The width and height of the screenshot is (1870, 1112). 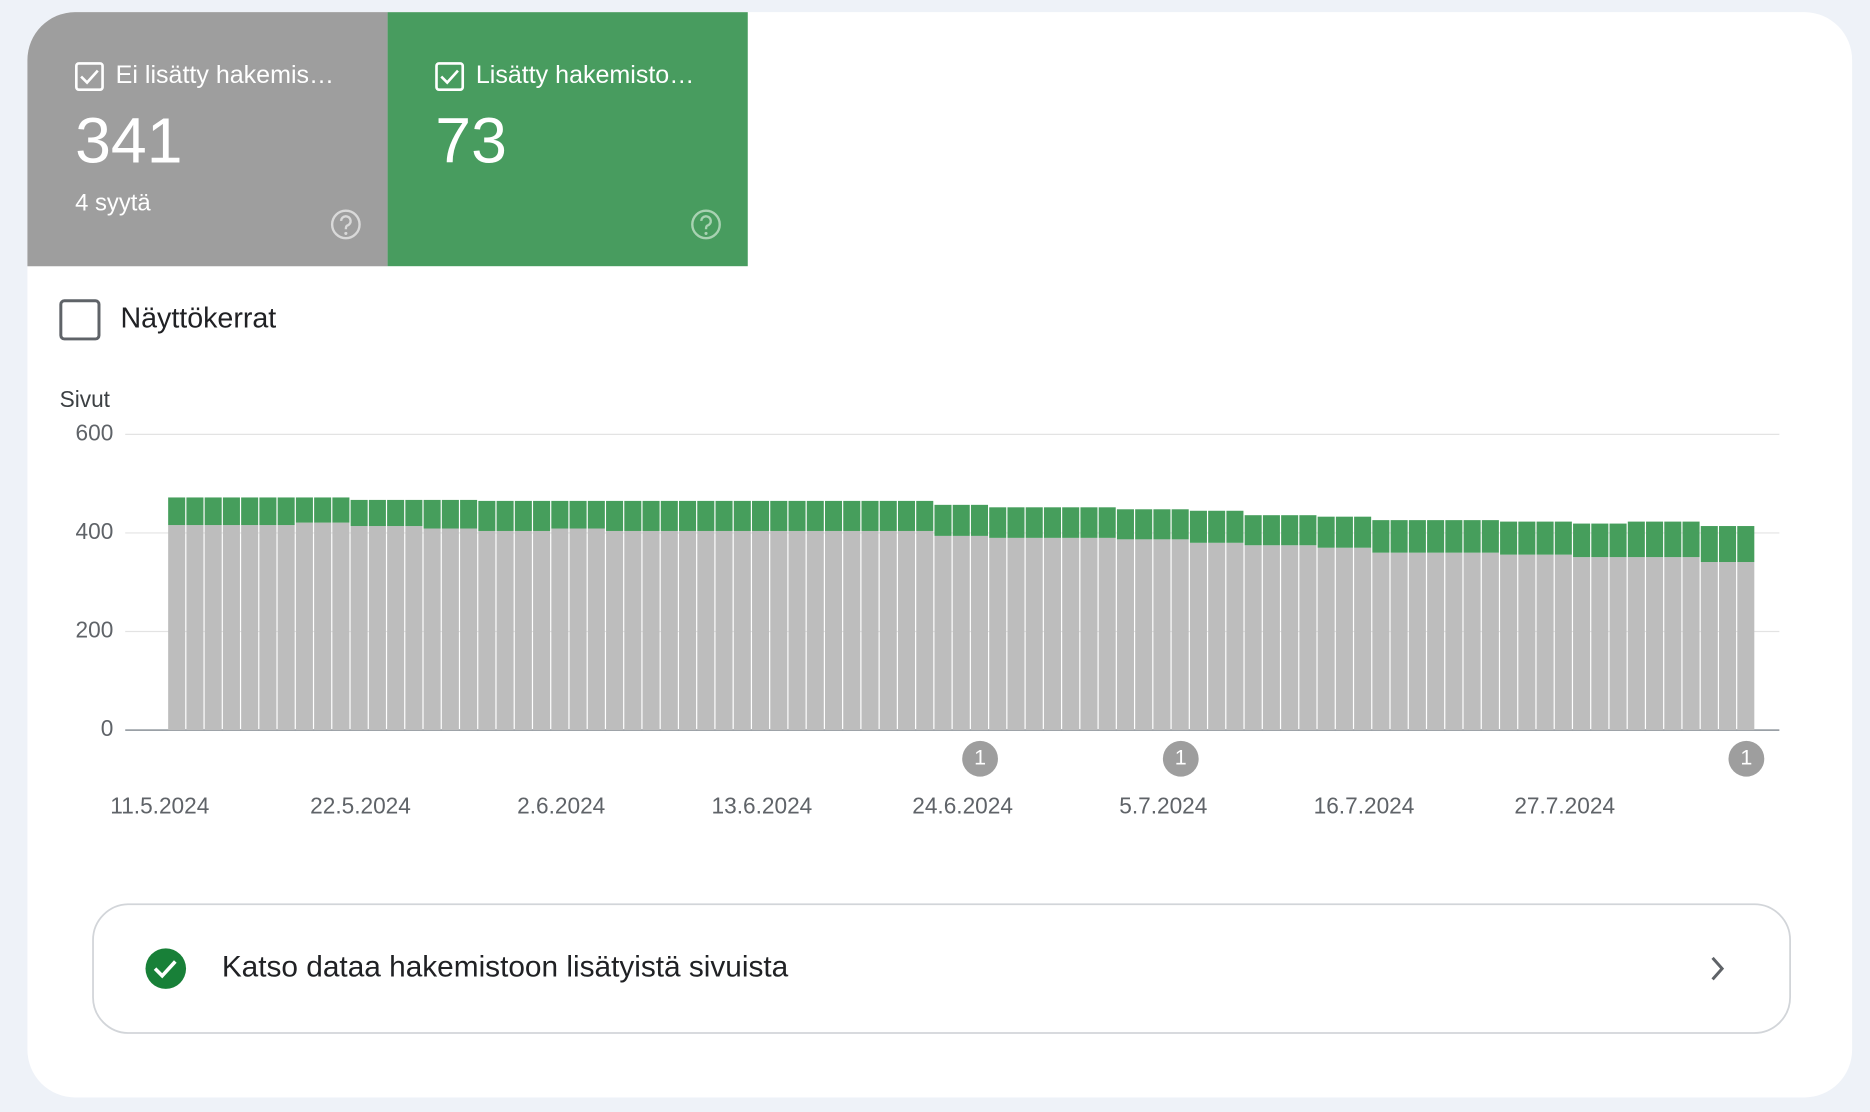 I want to click on card-not-indexed, so click(x=207, y=139).